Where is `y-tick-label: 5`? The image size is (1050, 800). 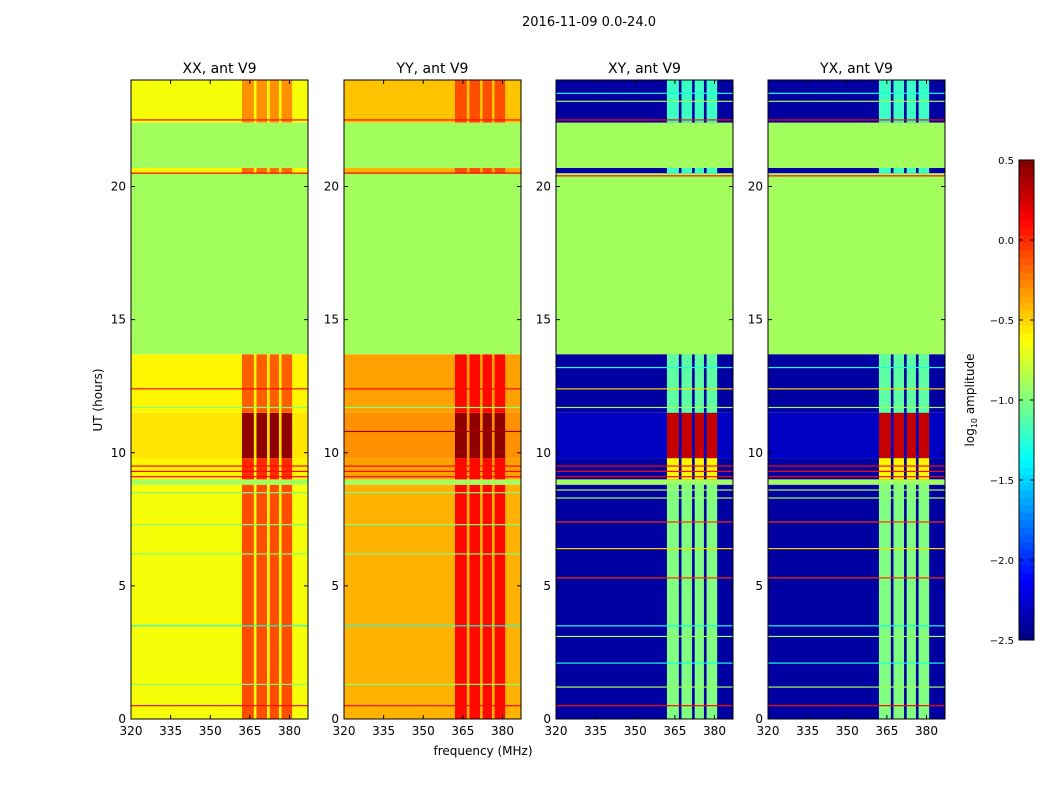
y-tick-label: 5 is located at coordinates (547, 586).